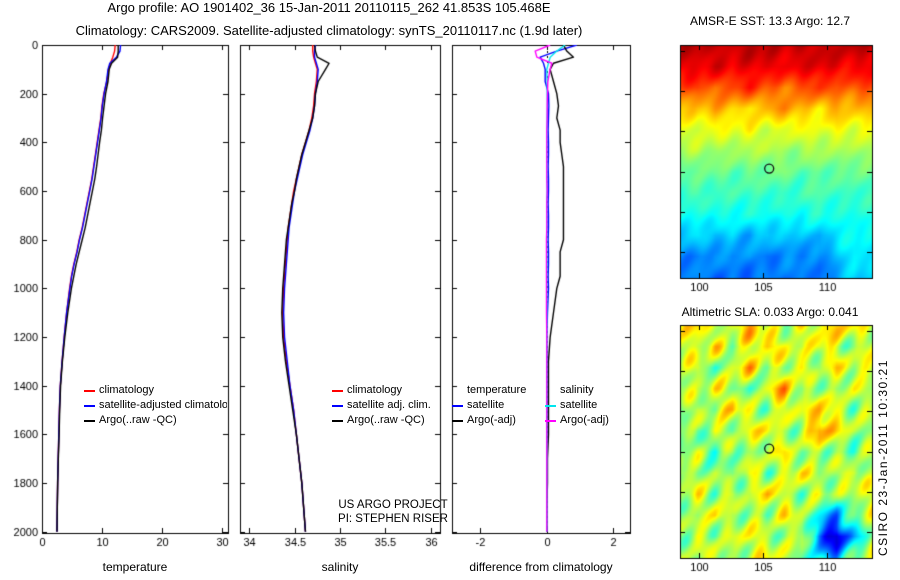 The image size is (900, 580). Describe the element at coordinates (584, 420) in the screenshot. I see `legend-label-sal-argo-adj: Argo(-adj)` at that location.